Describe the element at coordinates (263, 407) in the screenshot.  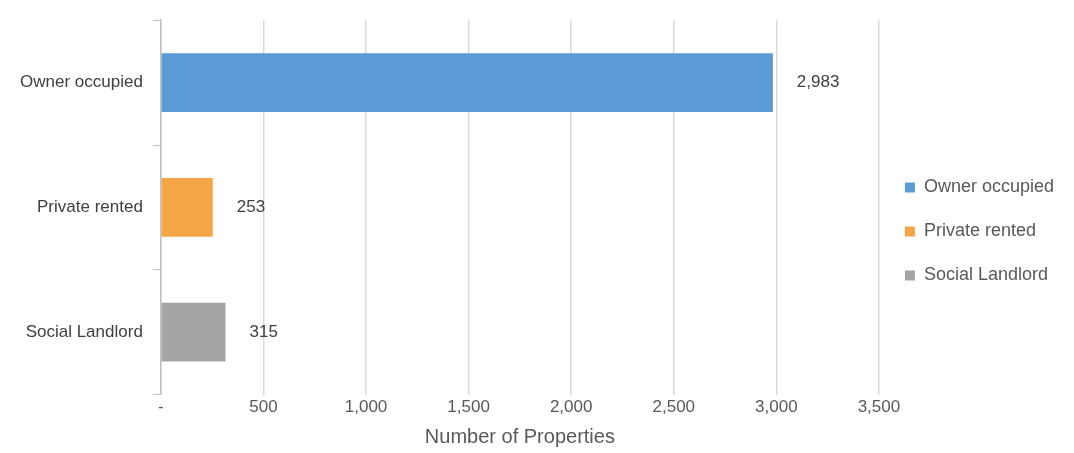
I see `x-tick-label: 500` at that location.